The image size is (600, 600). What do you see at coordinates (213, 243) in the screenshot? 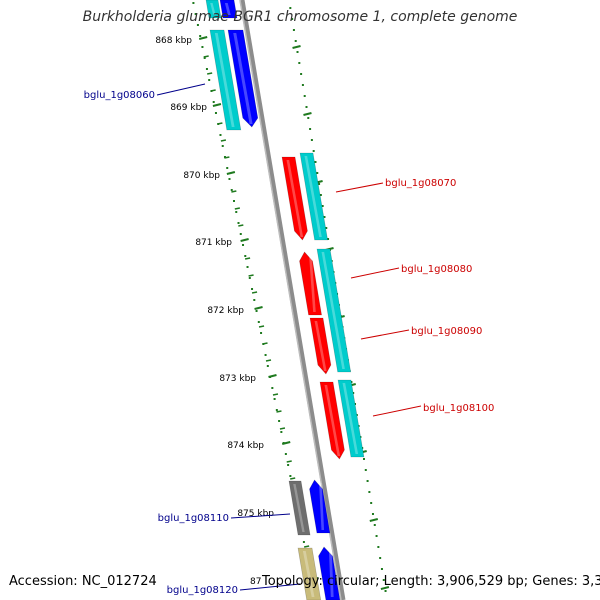
I see `scale-tick-label: 871 kbp` at bounding box center [213, 243].